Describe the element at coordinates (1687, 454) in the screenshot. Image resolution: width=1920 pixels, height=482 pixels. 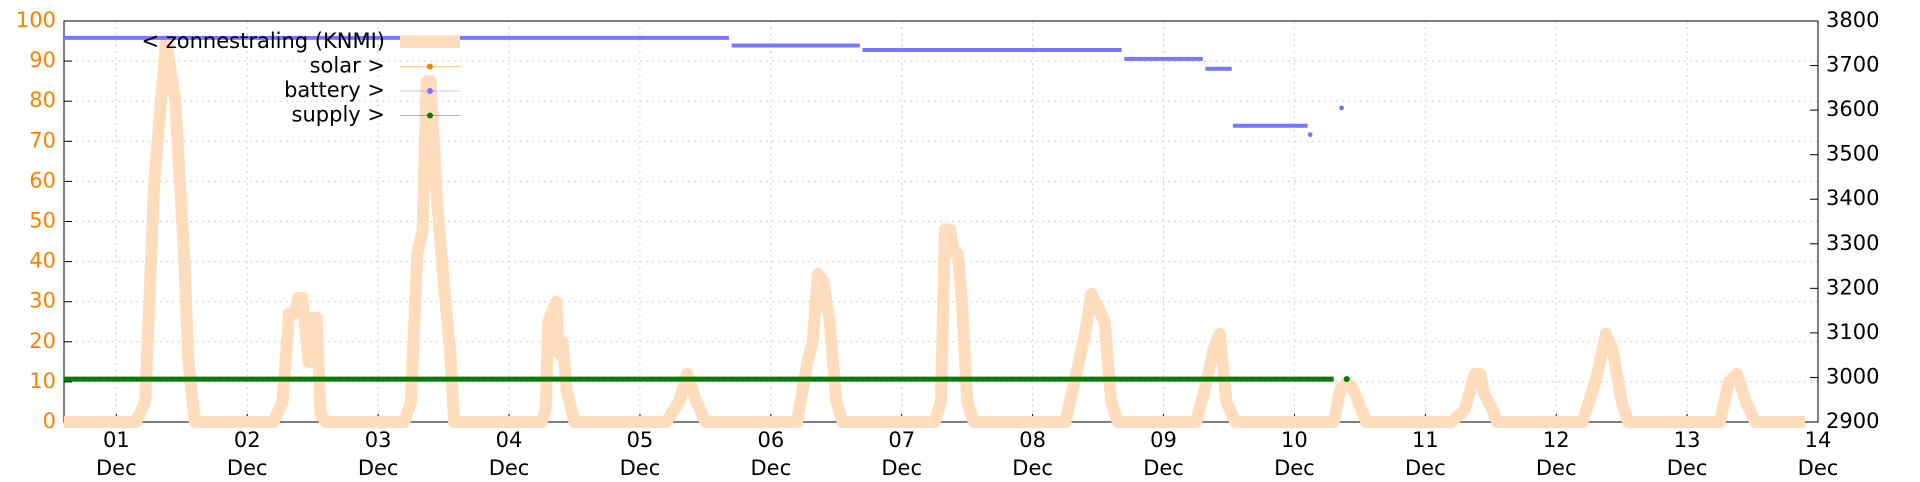
I see `x-tick-label: 13 Dec` at that location.